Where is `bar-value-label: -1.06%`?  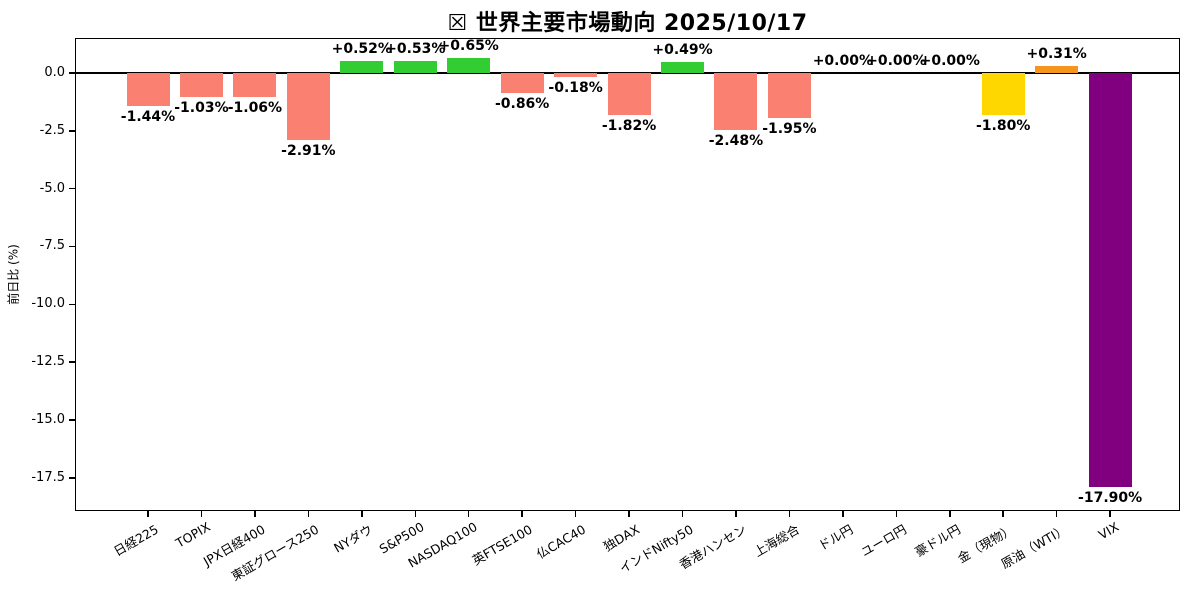
bar-value-label: -1.06% is located at coordinates (255, 108).